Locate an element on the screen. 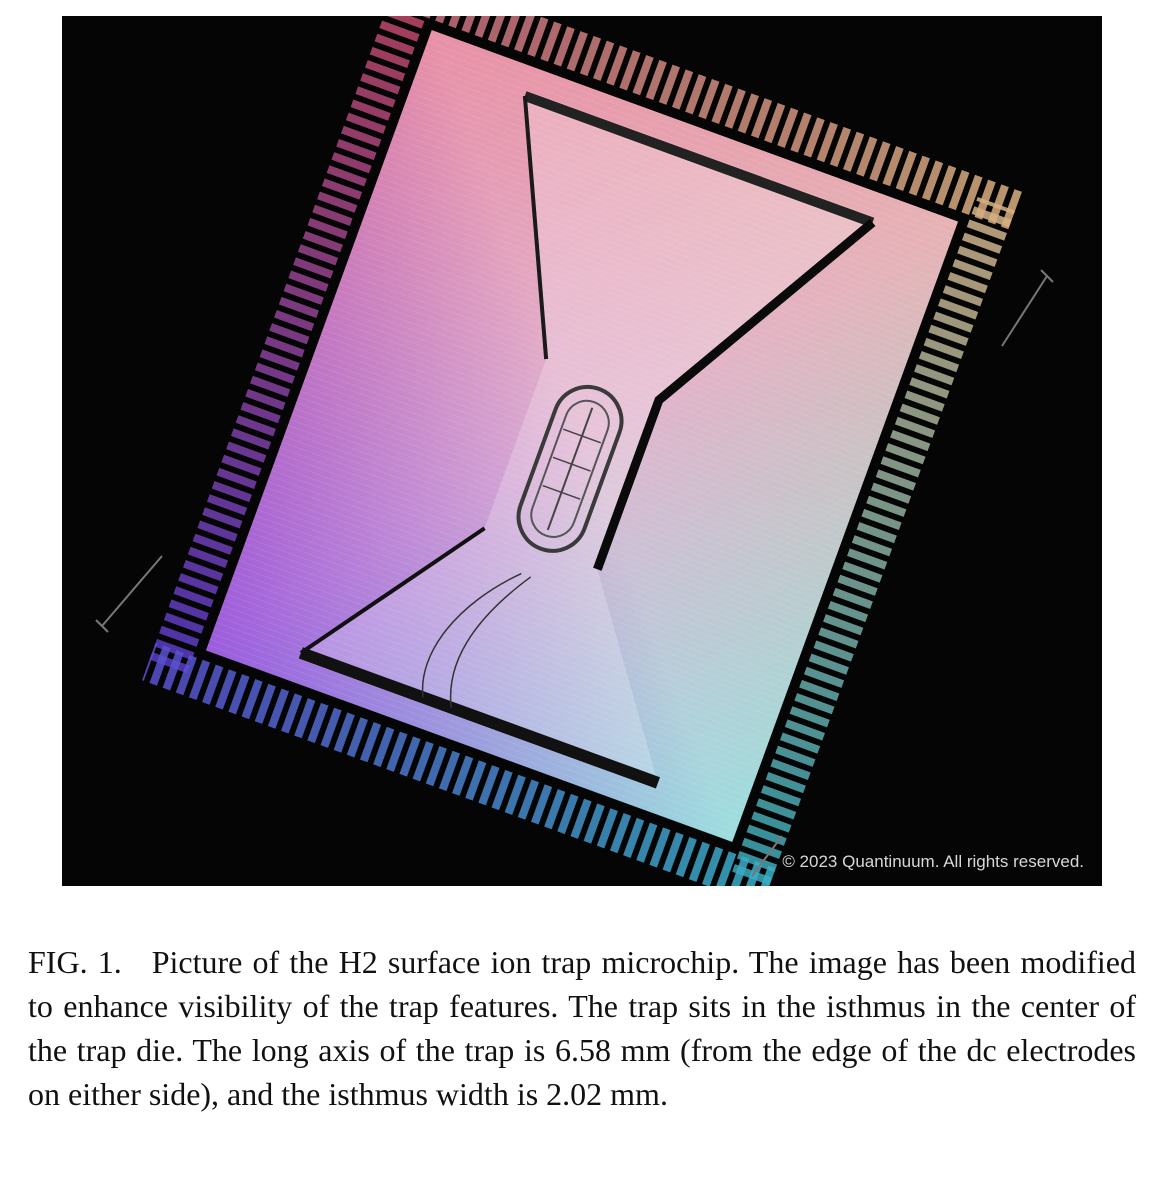 This screenshot has height=1200, width=1158. scale-bar-left is located at coordinates (129, 594).